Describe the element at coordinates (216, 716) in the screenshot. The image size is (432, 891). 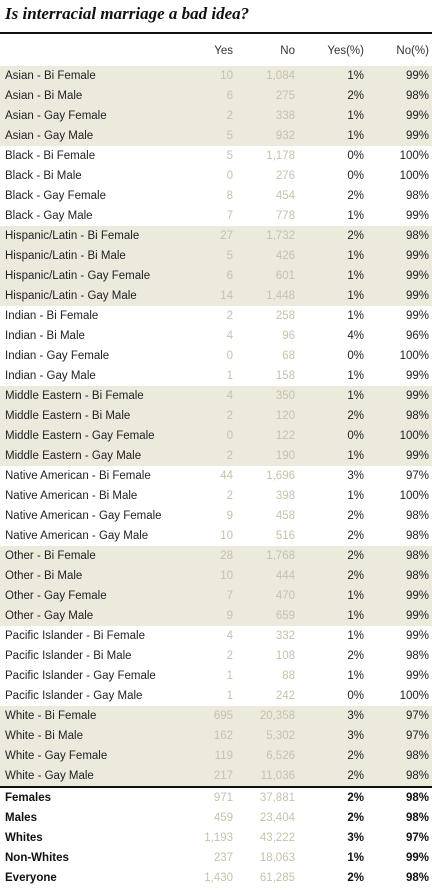
I see `table-row: White - Bi Female 695 20,358 3% 97%` at that location.